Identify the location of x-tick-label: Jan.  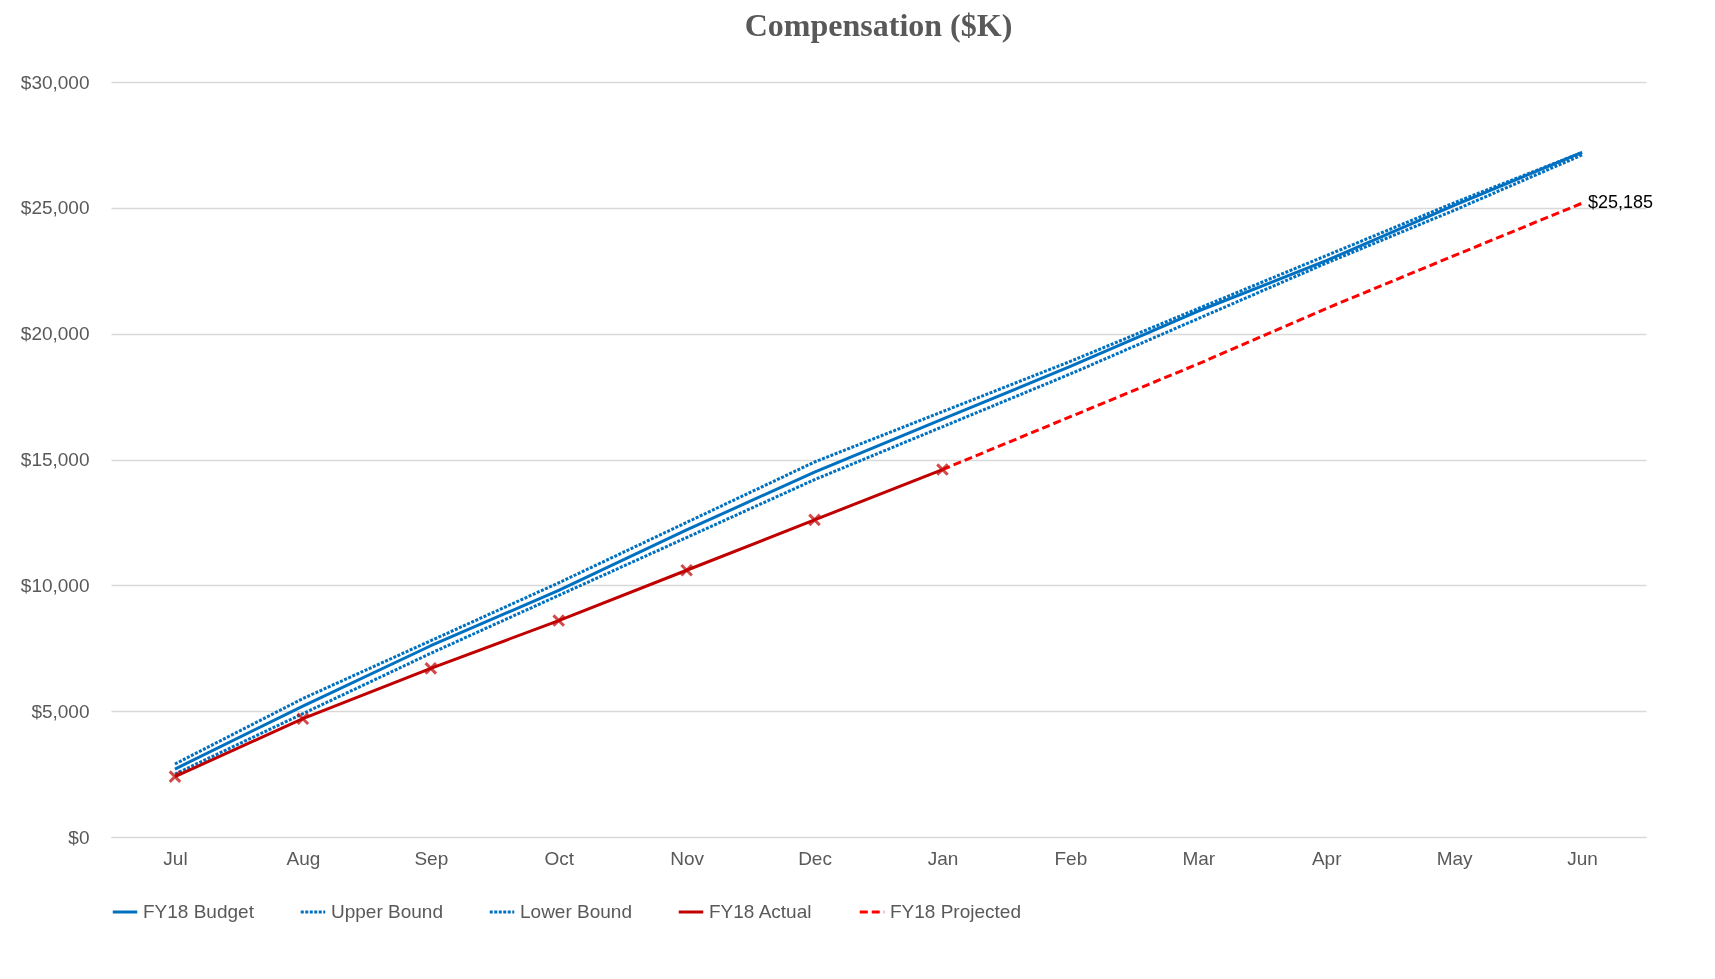
(943, 858).